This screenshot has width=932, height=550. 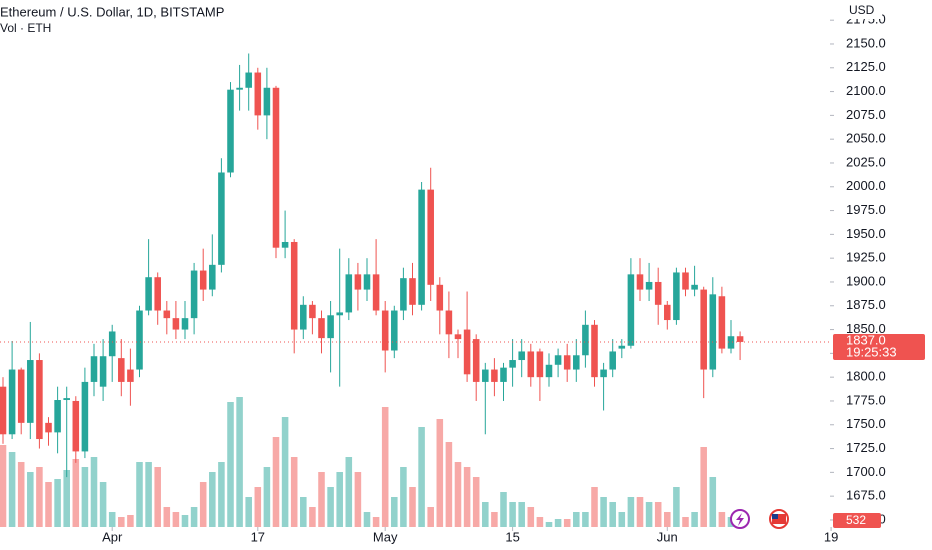 What do you see at coordinates (740, 519) in the screenshot?
I see `indicator-icon` at bounding box center [740, 519].